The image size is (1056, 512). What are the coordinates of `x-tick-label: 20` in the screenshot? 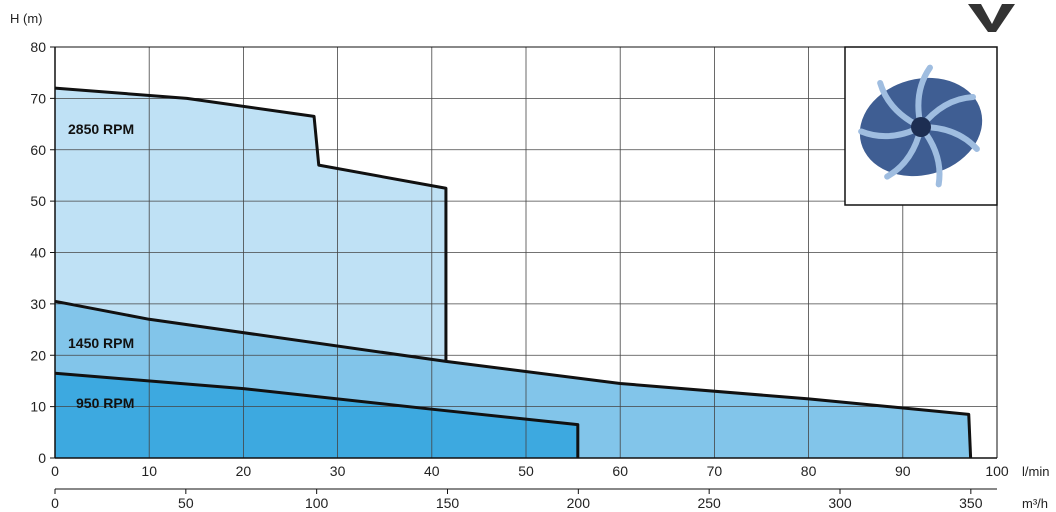 It's located at (244, 471).